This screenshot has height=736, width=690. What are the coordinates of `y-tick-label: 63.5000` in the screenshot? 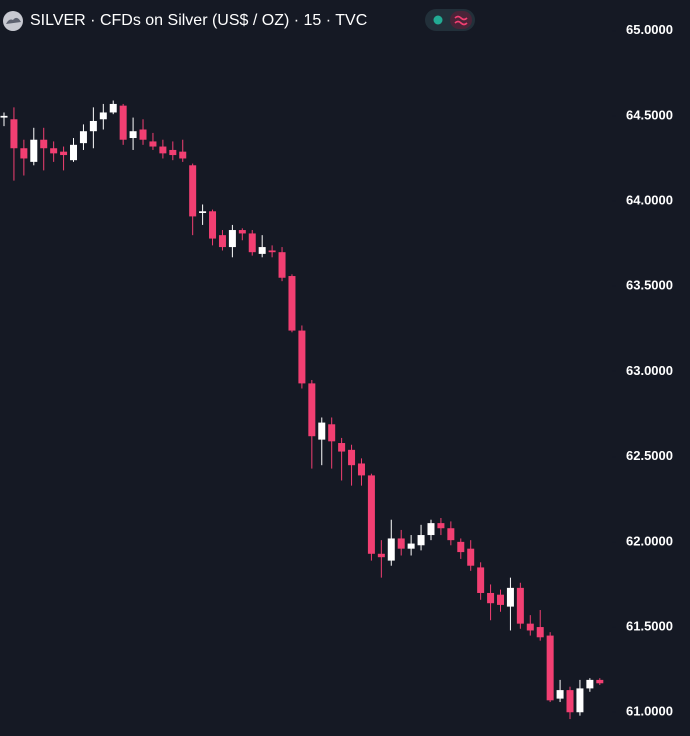 It's located at (649, 285).